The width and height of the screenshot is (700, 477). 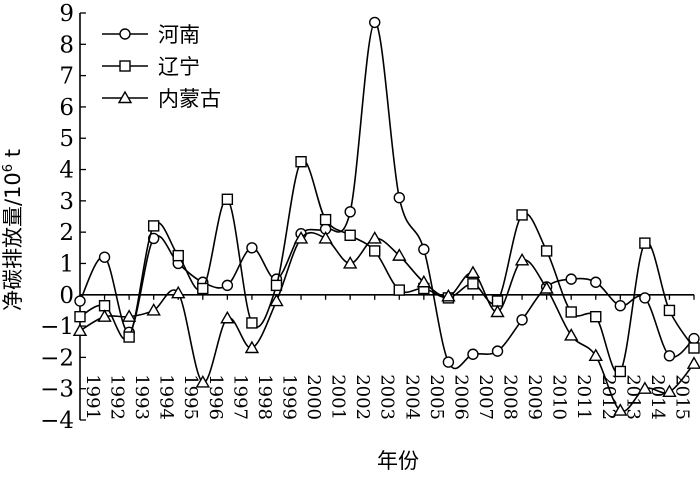 What do you see at coordinates (66, 296) in the screenshot?
I see `y-tick-label: 0` at bounding box center [66, 296].